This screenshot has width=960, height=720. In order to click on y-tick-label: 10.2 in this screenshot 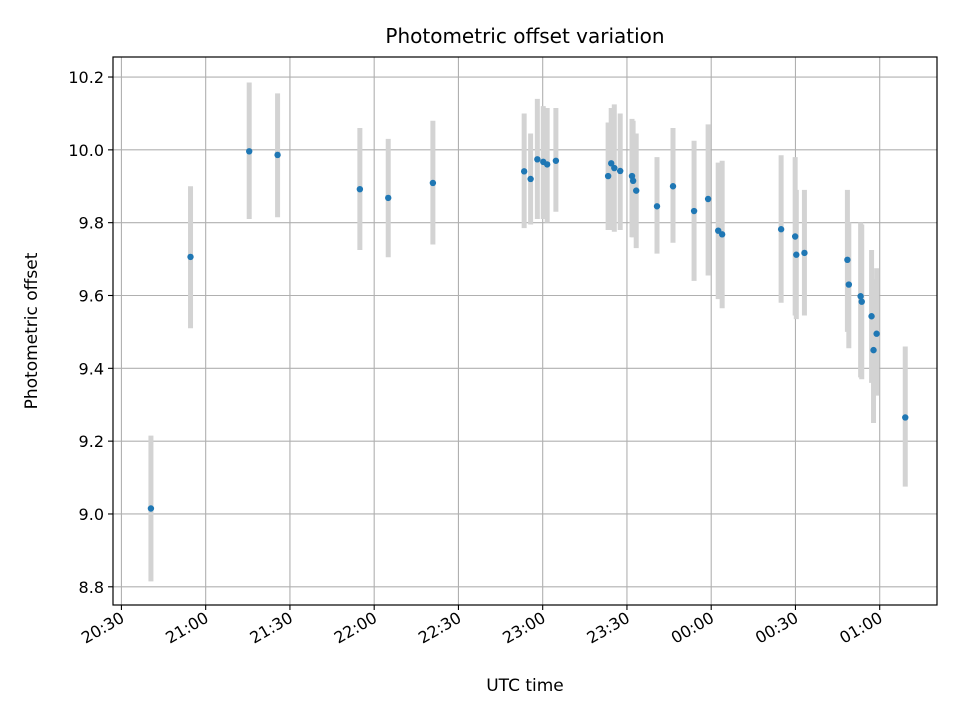, I will do `click(86, 77)`.